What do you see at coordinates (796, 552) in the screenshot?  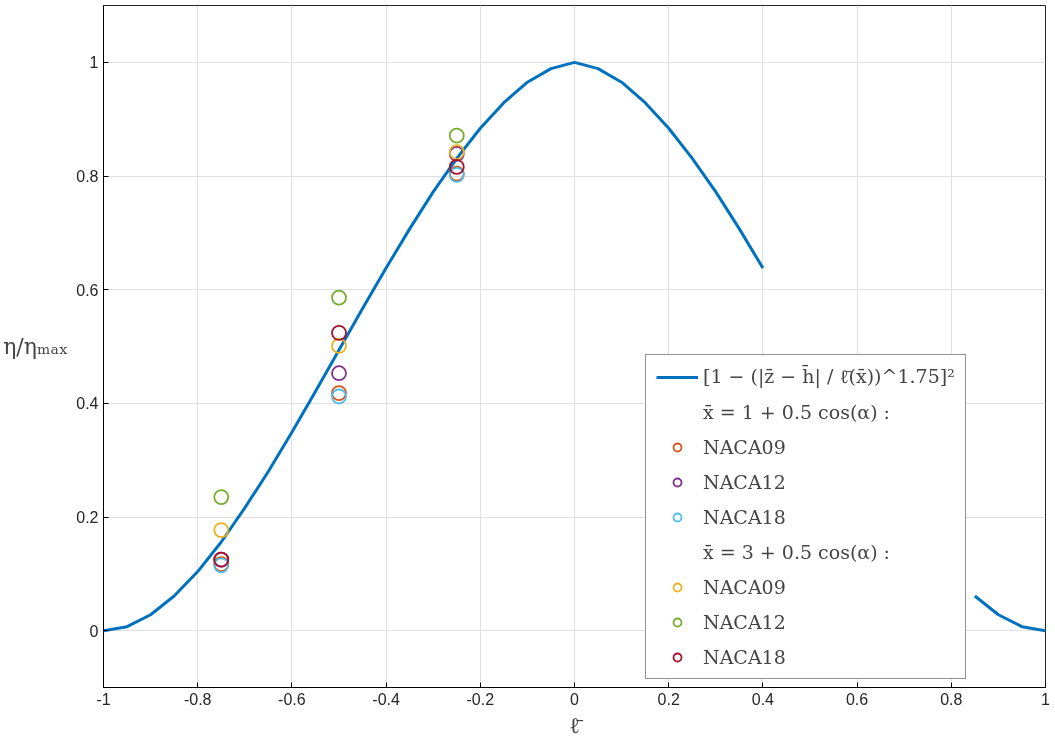 I see `text: x̄ = 3 + 0.5 cos(α) :` at bounding box center [796, 552].